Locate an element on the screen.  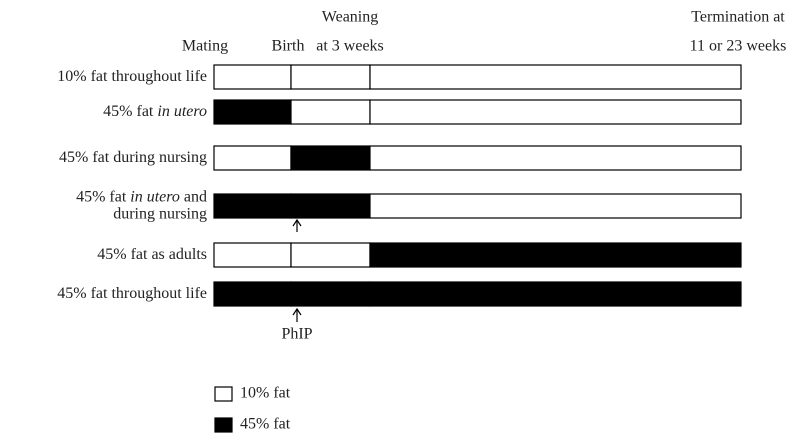
row-label: 45% fat during nursing is located at coordinates (133, 157).